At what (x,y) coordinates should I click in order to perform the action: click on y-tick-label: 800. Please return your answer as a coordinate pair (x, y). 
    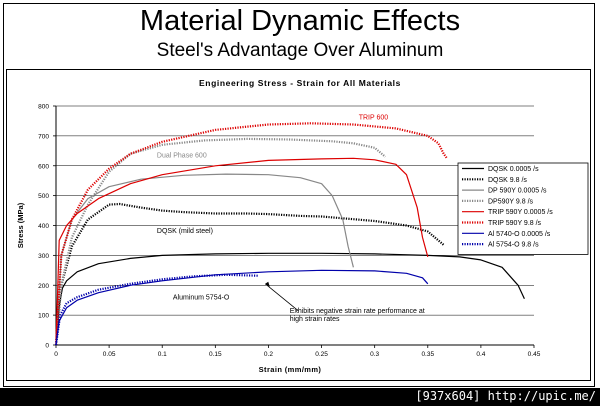
    Looking at the image, I should click on (43, 107).